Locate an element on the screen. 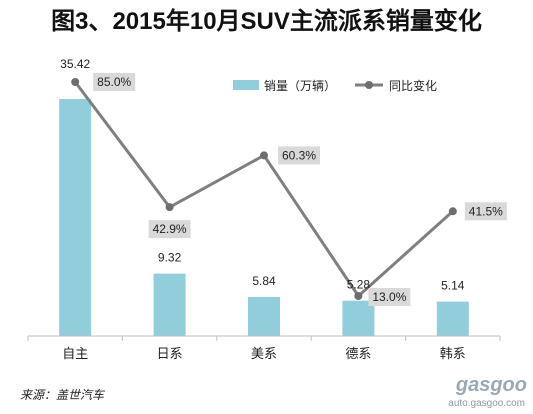  line-value-label-2: 60.3% is located at coordinates (299, 155).